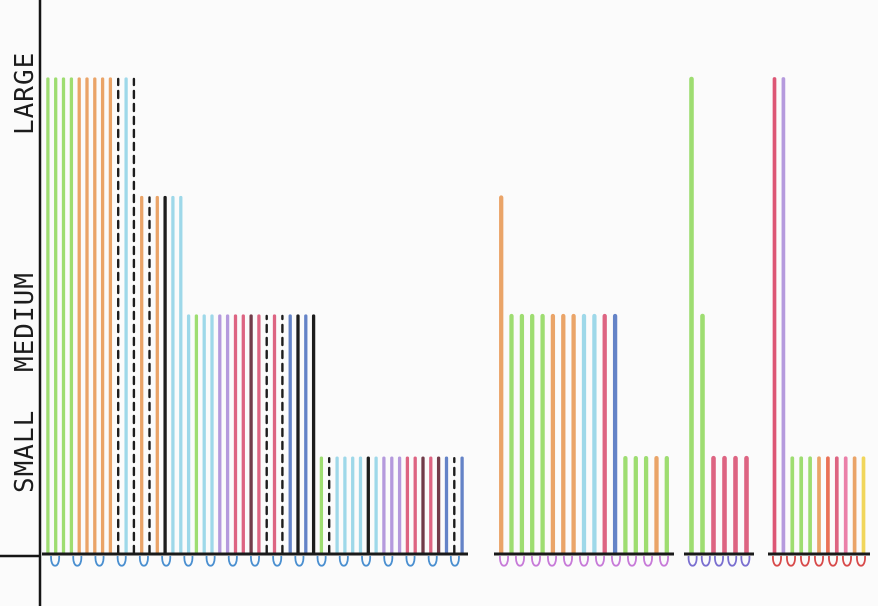 This screenshot has height=606, width=878. Describe the element at coordinates (25, 451) in the screenshot. I see `y-tick-label-small: SMALL` at that location.